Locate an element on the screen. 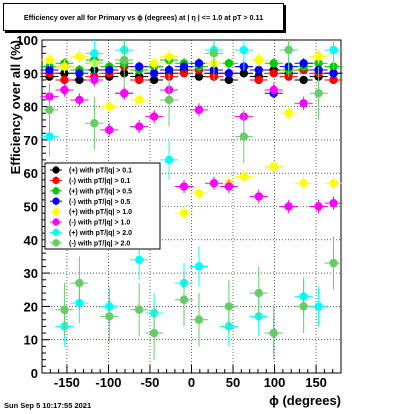  y-tick-label: 70 is located at coordinates (31, 140).